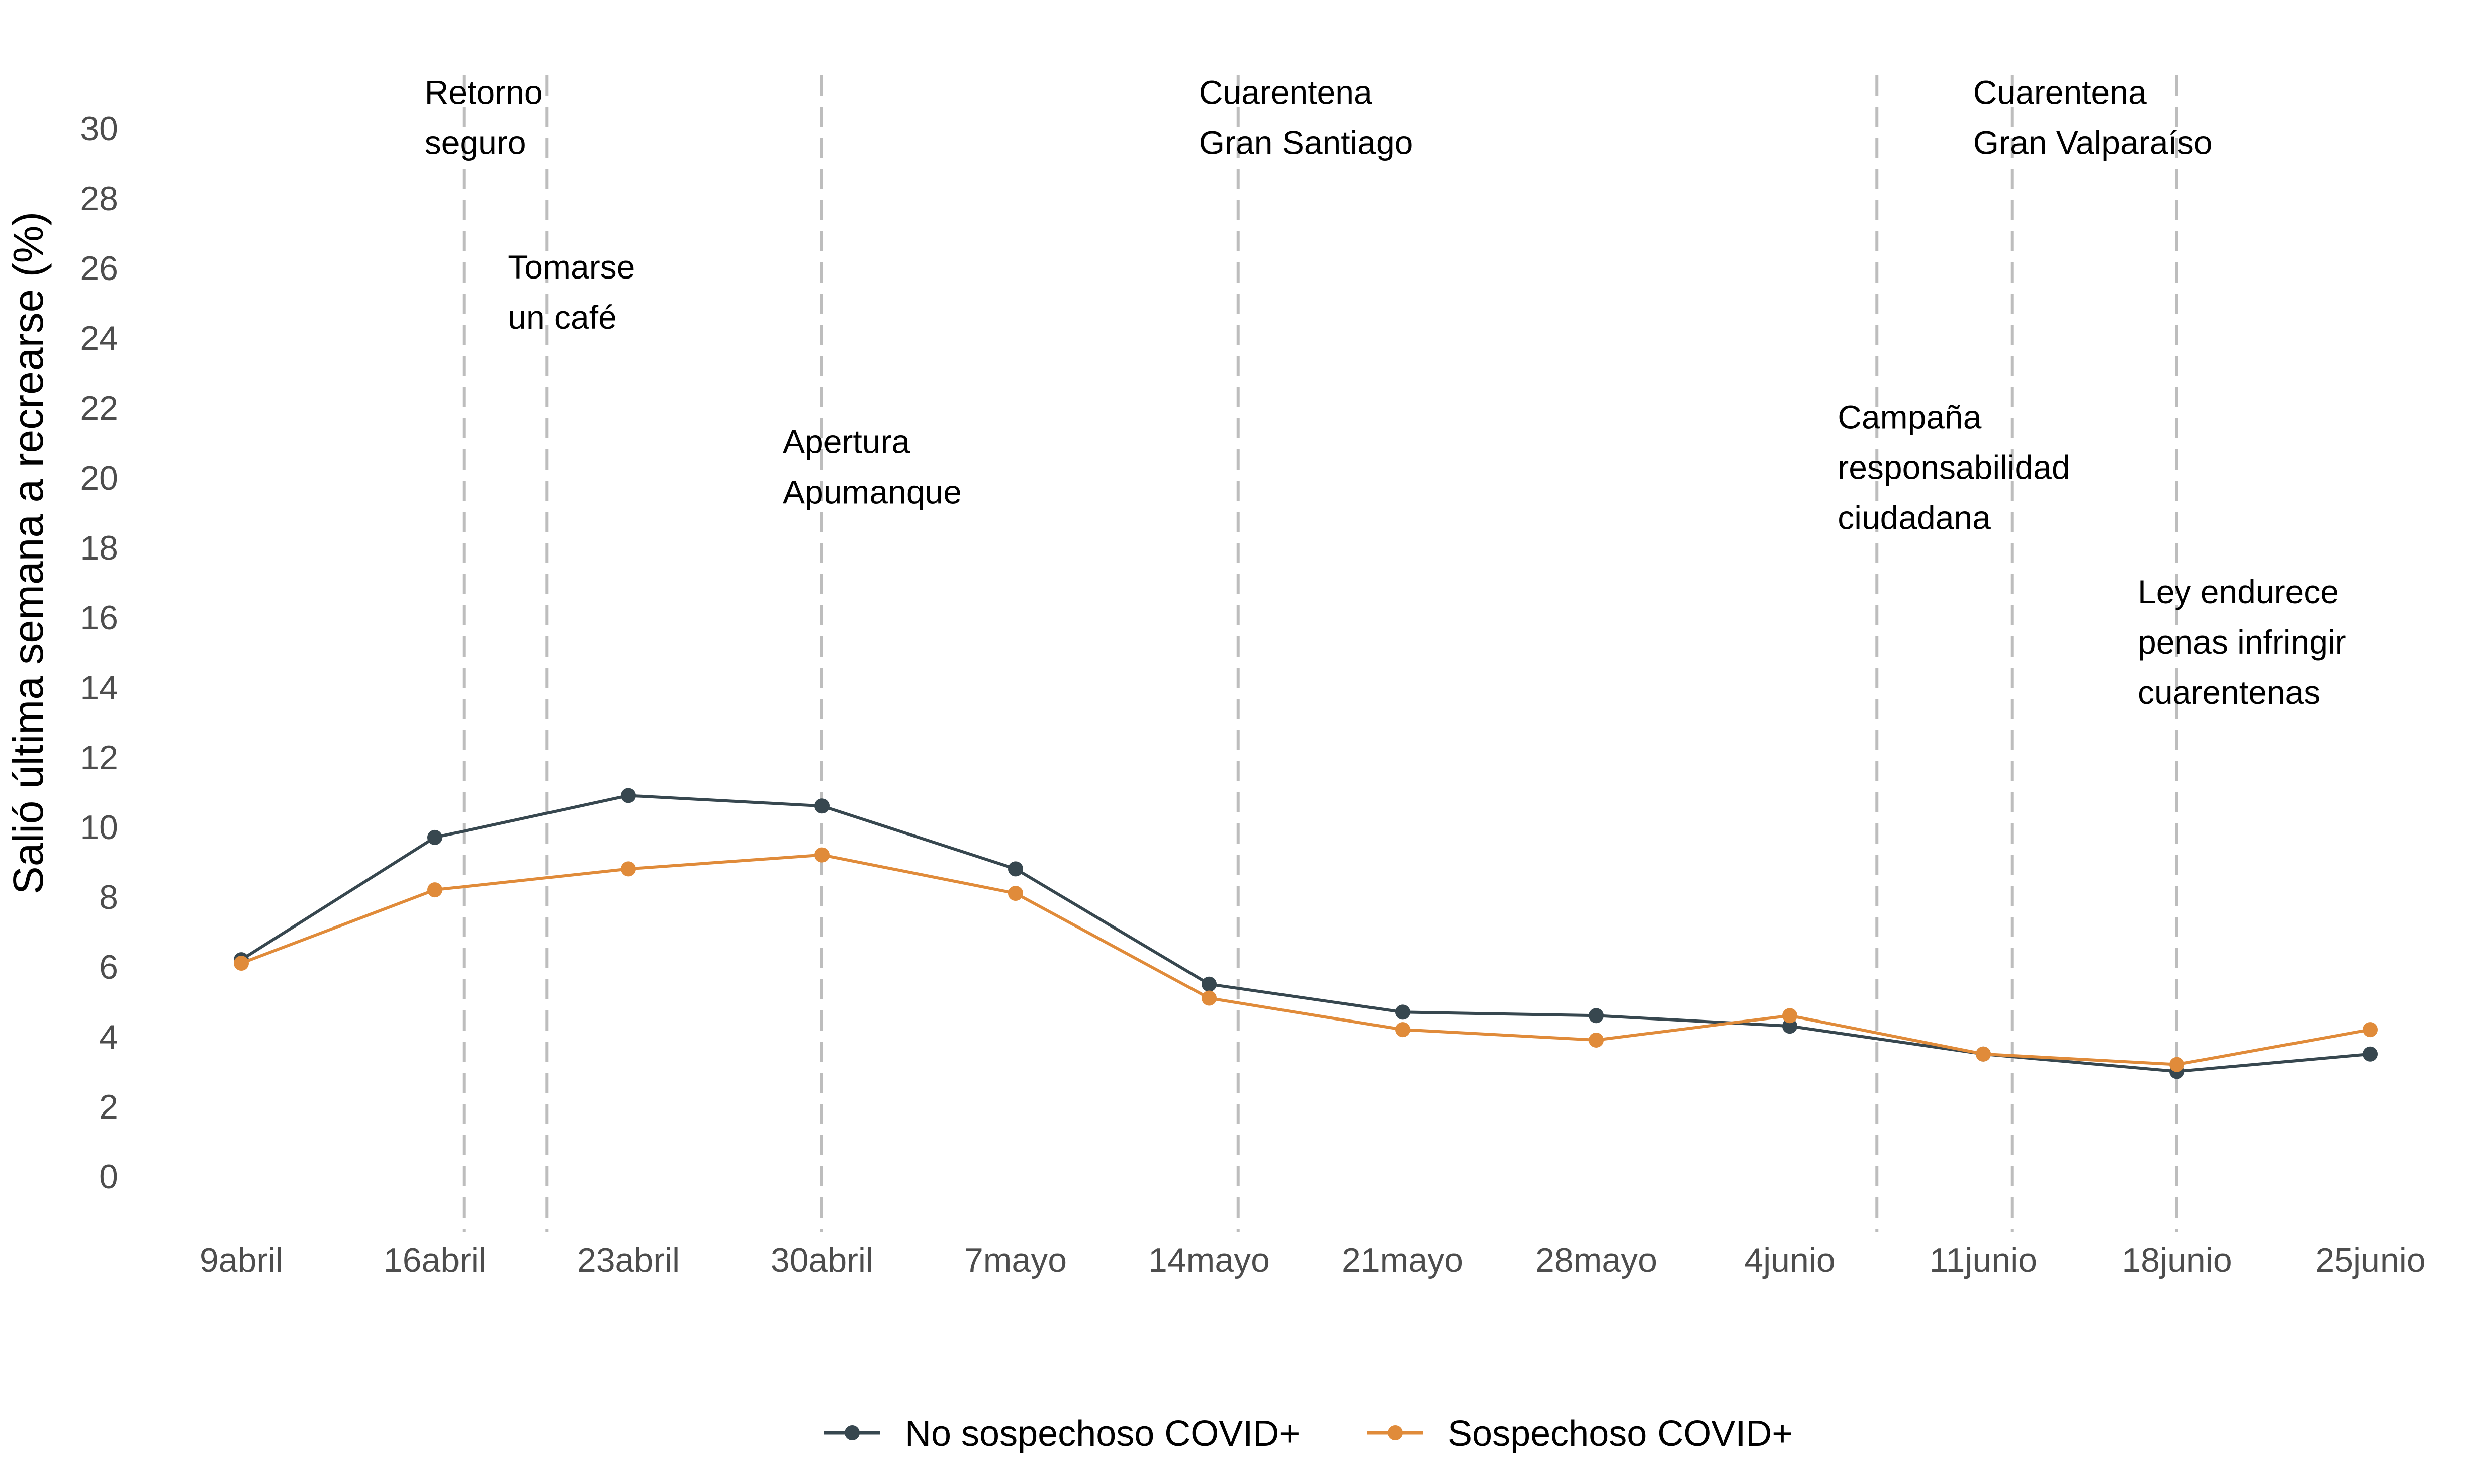  Describe the element at coordinates (108, 1107) in the screenshot. I see `y-tick-label: 2` at that location.